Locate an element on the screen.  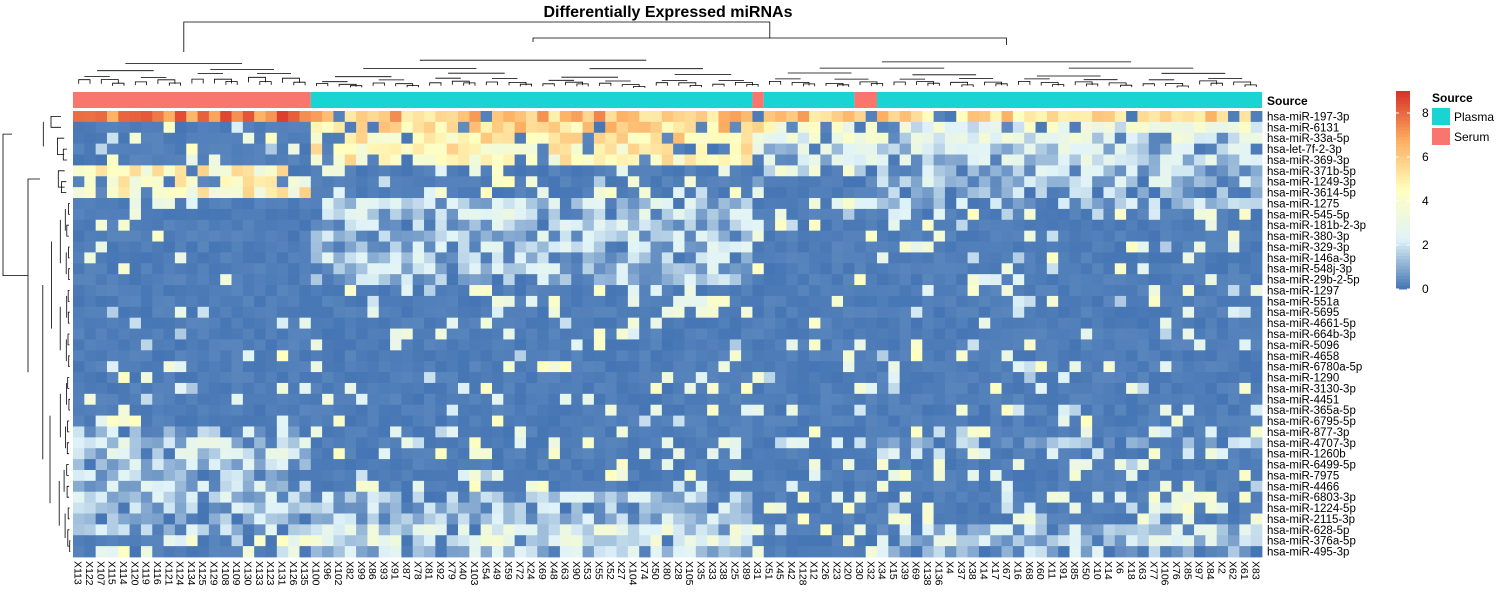
row-label: hsa-miR-548j-3p is located at coordinates (1309, 270).